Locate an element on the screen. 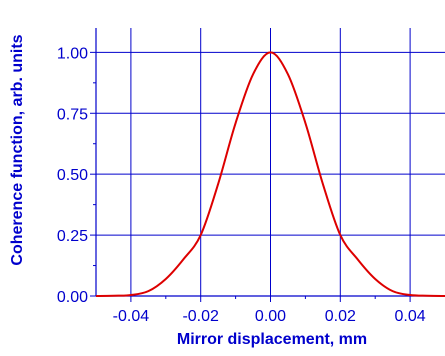  x-tick-label: 0.04 is located at coordinates (410, 316).